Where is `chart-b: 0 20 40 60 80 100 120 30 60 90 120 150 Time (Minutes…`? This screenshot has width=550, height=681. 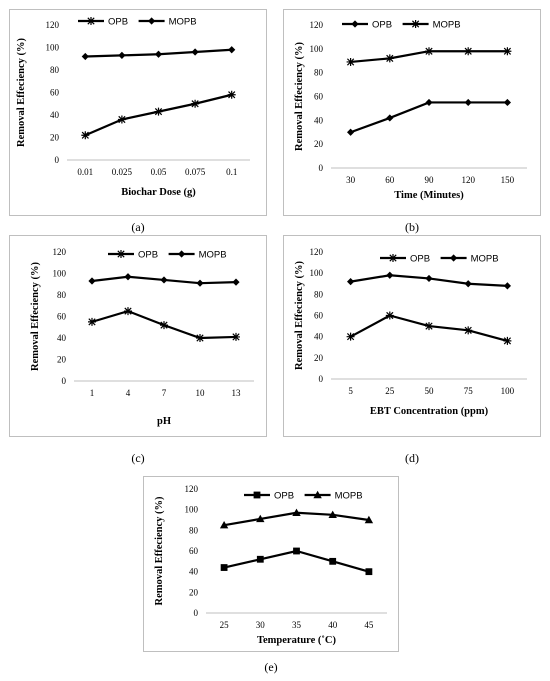
chart-b: 0 20 40 60 80 100 120 30 60 90 120 150 Time (Minutes… is located at coordinates (410, 110).